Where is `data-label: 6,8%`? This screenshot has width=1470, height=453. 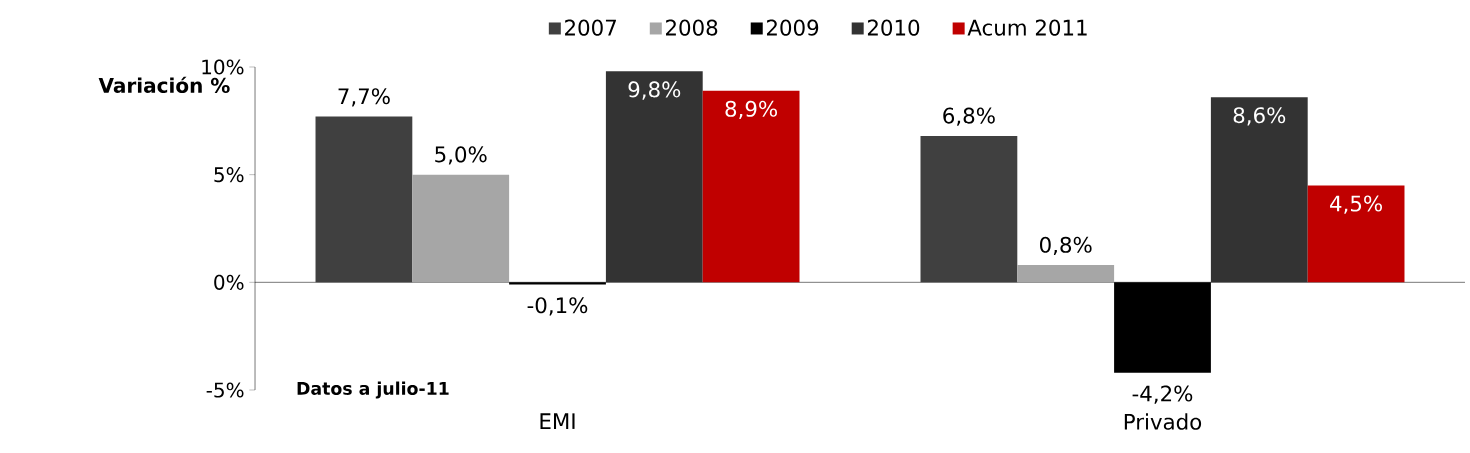 data-label: 6,8% is located at coordinates (969, 116).